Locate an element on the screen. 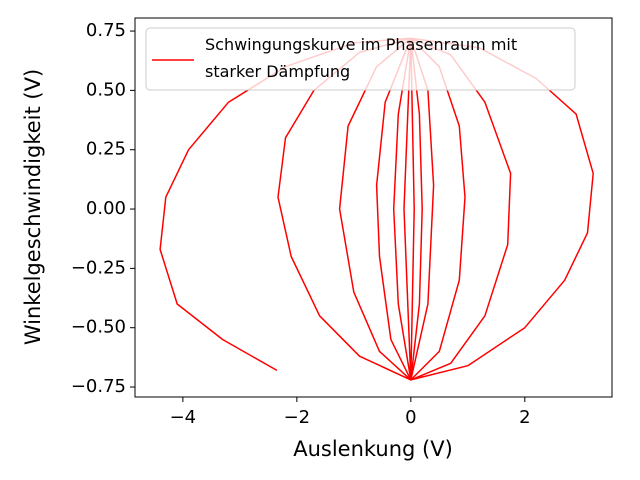  x-tick-label: 0 is located at coordinates (410, 417).